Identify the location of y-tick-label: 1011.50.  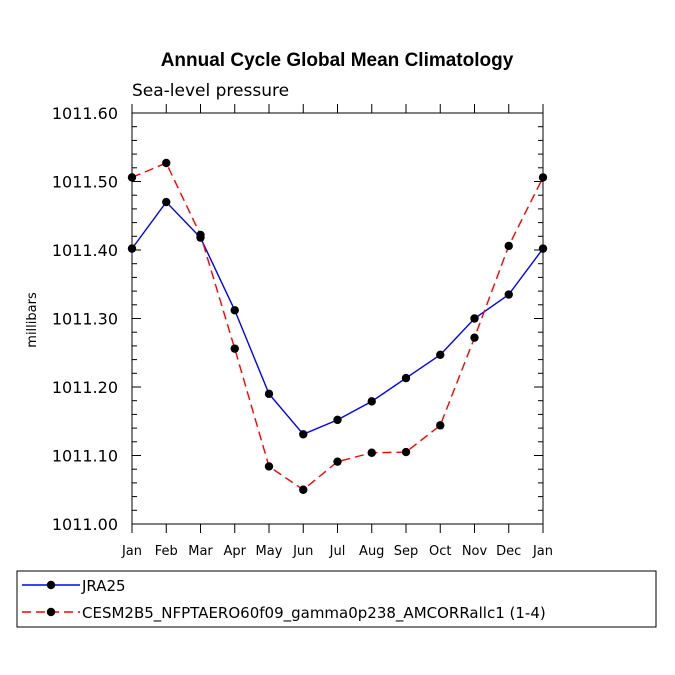
(85, 182).